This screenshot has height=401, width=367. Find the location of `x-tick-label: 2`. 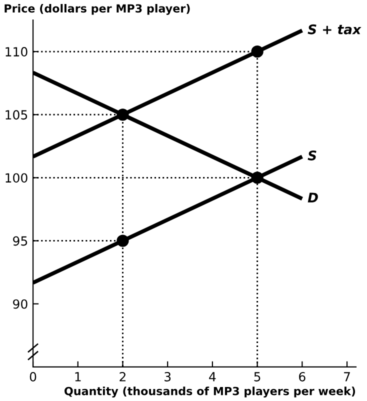

x-tick-label: 2 is located at coordinates (123, 377).